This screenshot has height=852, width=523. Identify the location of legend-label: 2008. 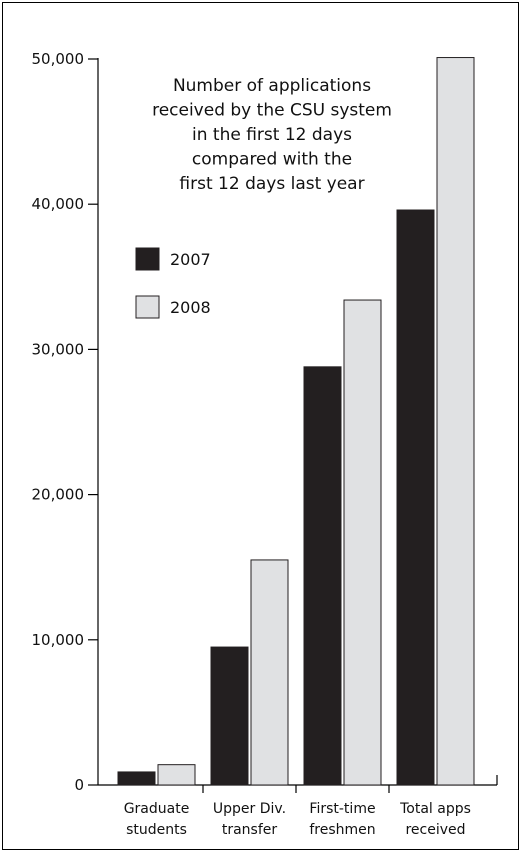
(190, 307).